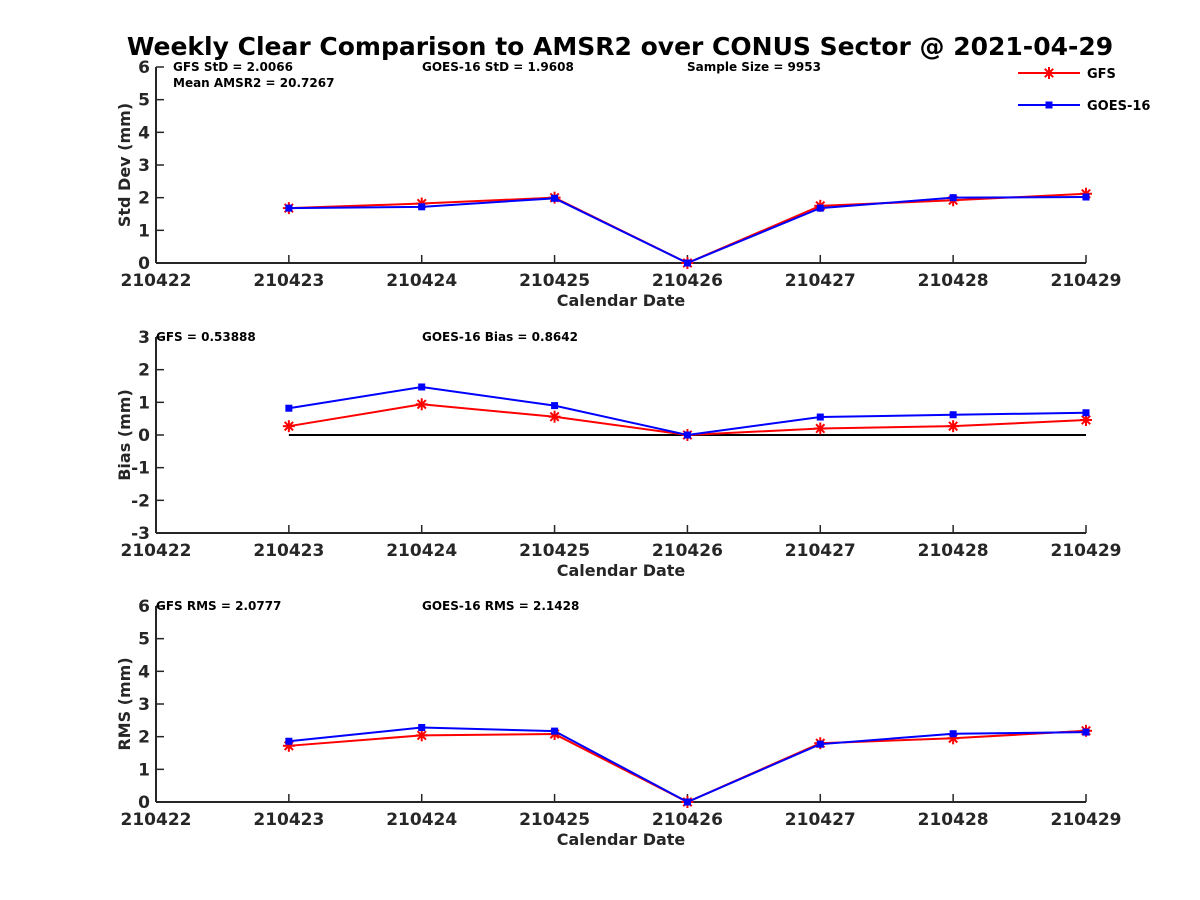 This screenshot has height=900, width=1200. Describe the element at coordinates (498, 67) in the screenshot. I see `stat-annotation: GOES-16 StD = 1.9608` at that location.